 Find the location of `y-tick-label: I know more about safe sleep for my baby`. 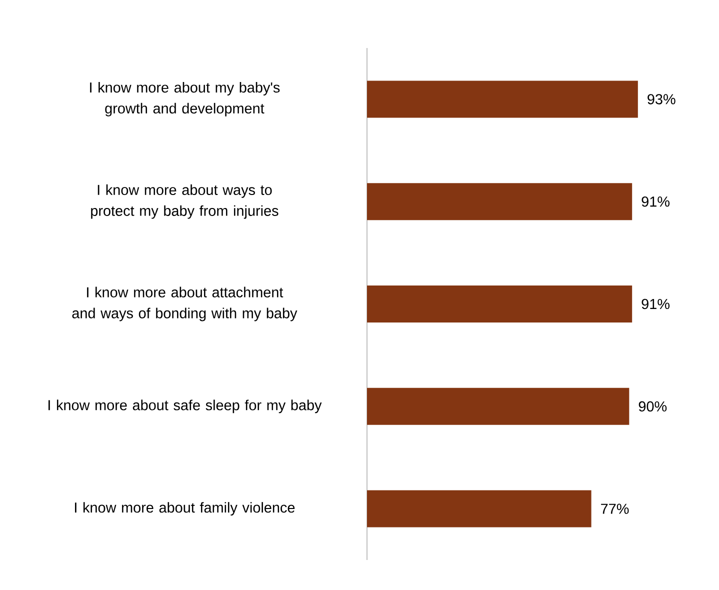

y-tick-label: I know more about safe sleep for my baby is located at coordinates (185, 407).